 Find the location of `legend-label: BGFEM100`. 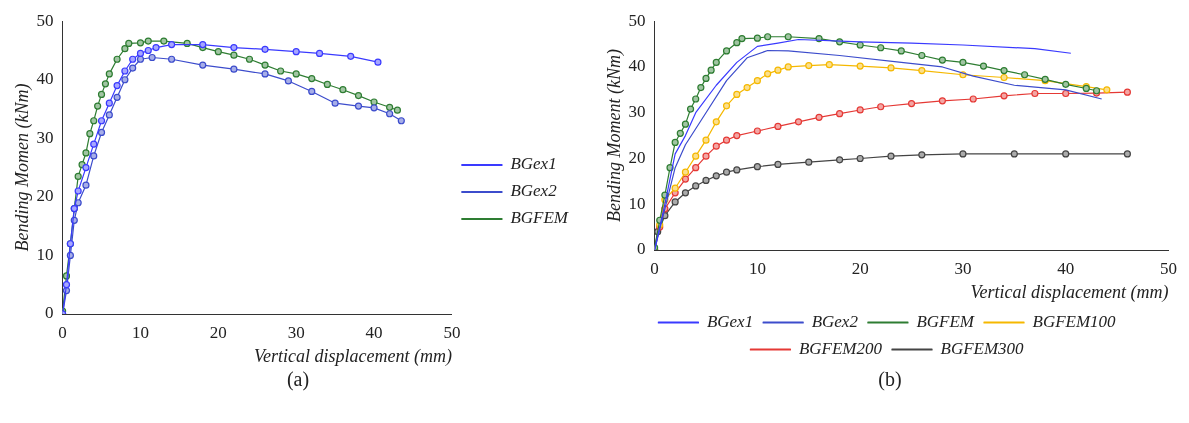

legend-label: BGFEM100 is located at coordinates (1074, 321).